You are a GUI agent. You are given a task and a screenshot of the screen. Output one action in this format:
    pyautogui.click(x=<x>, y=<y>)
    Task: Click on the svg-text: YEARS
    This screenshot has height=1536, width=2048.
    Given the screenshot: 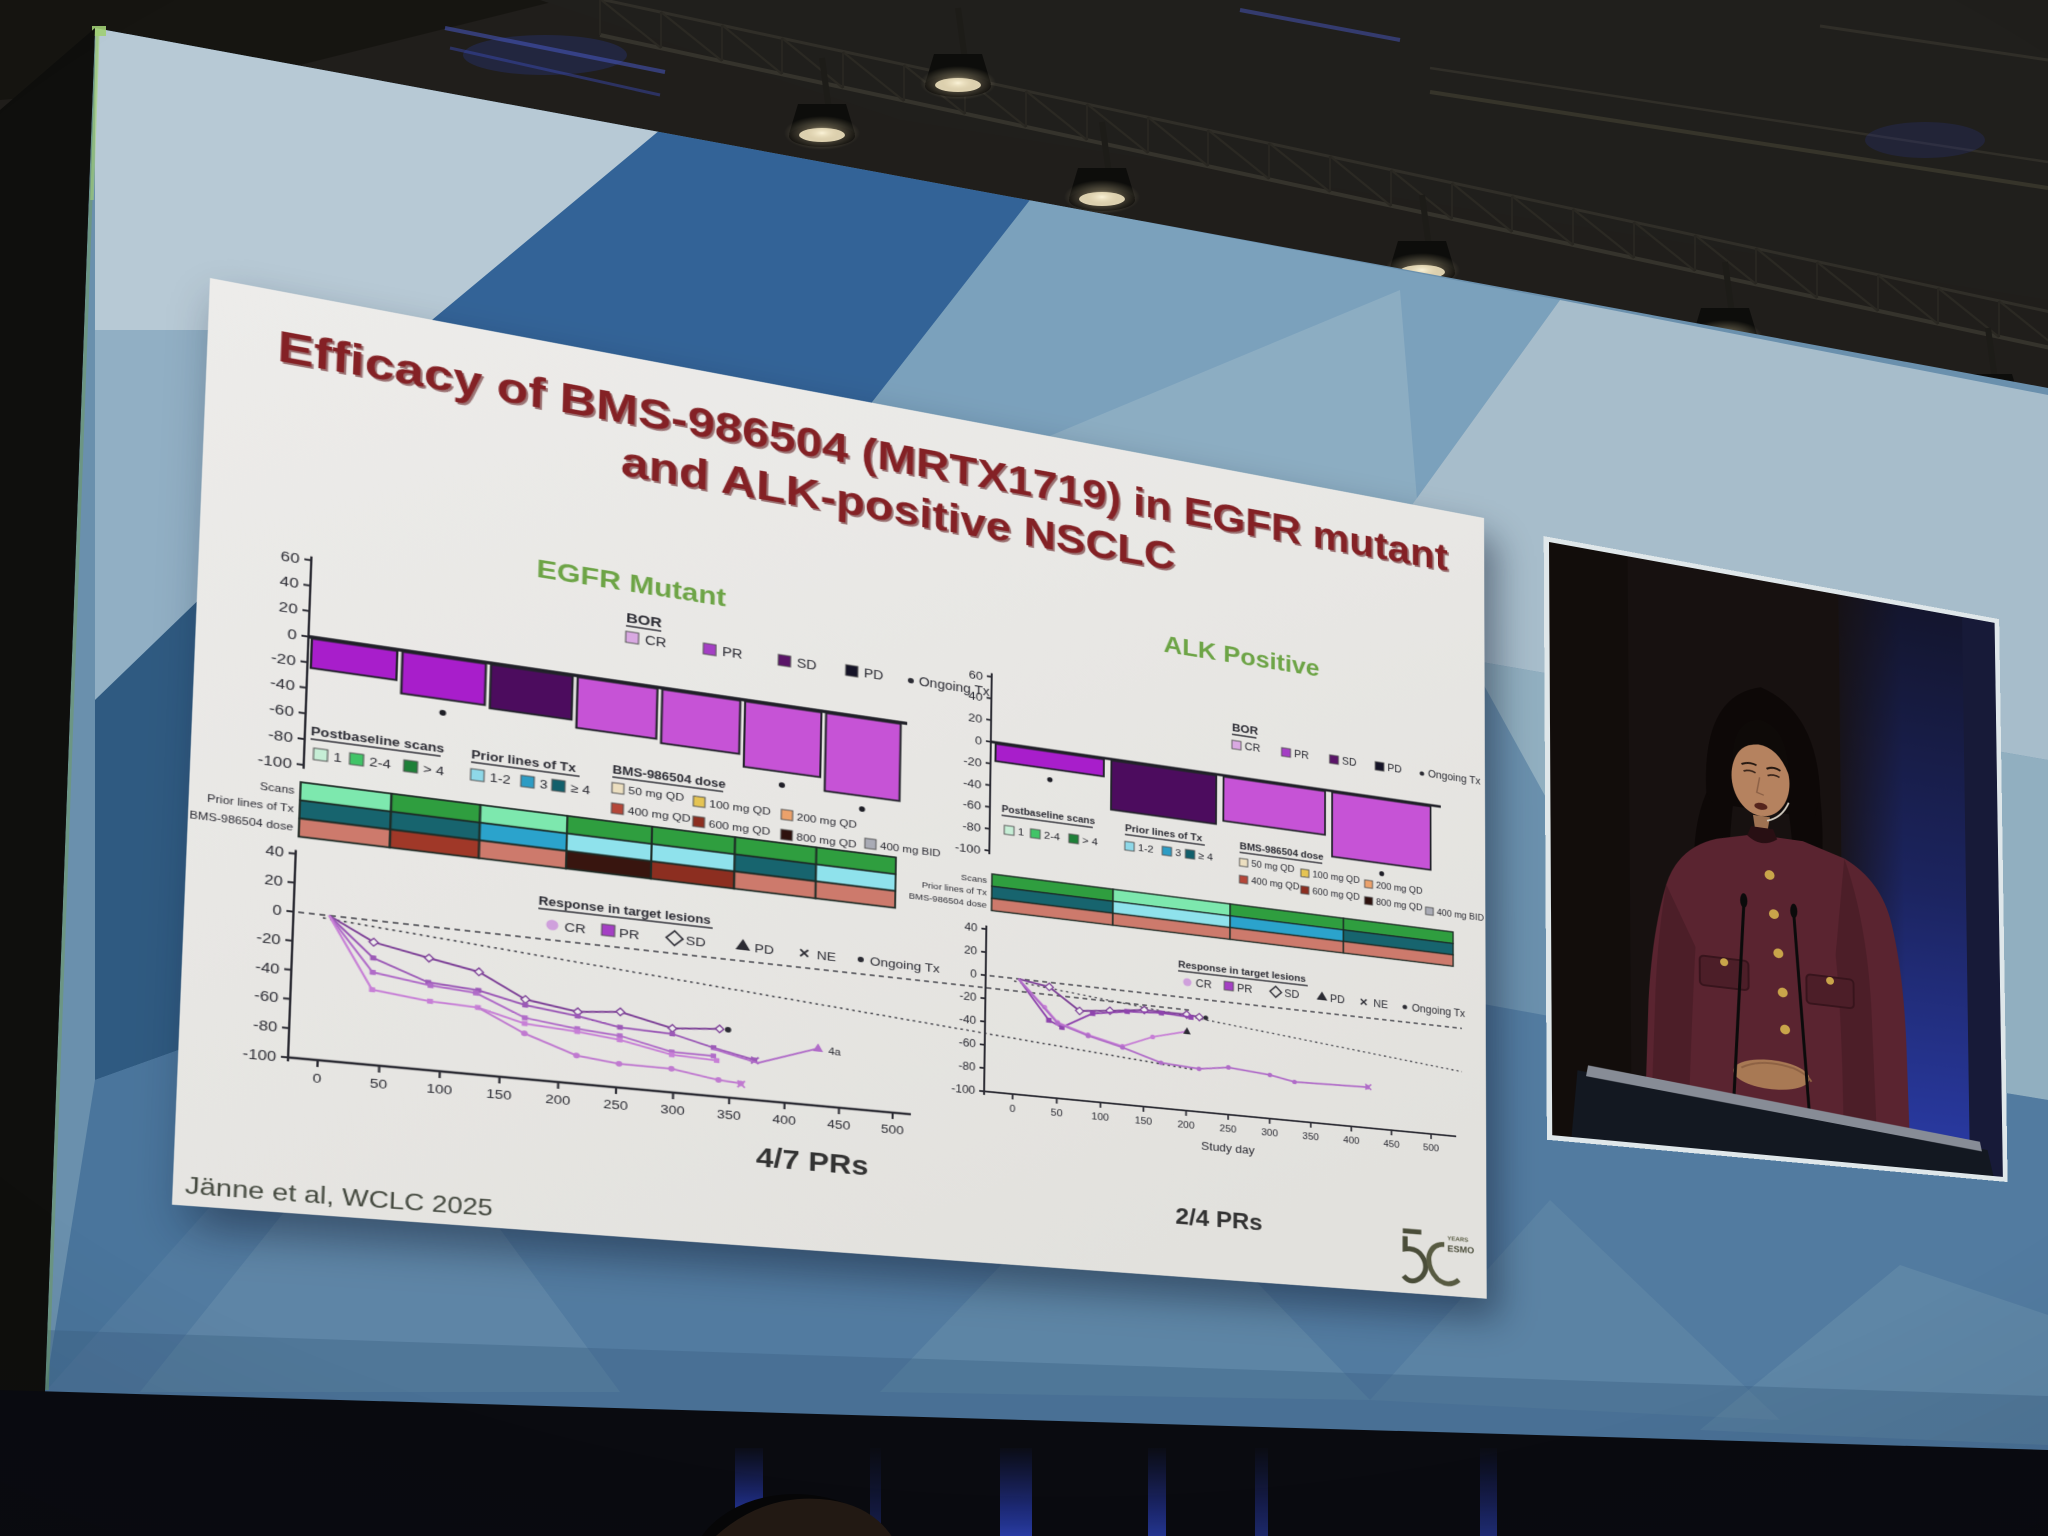 What is the action you would take?
    pyautogui.click(x=1457, y=1239)
    